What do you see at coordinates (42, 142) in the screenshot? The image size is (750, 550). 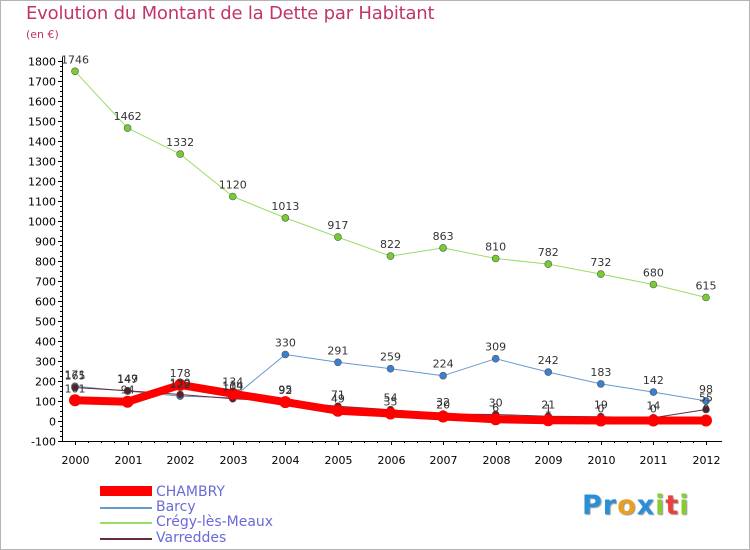 I see `y-tick-label: 1400` at bounding box center [42, 142].